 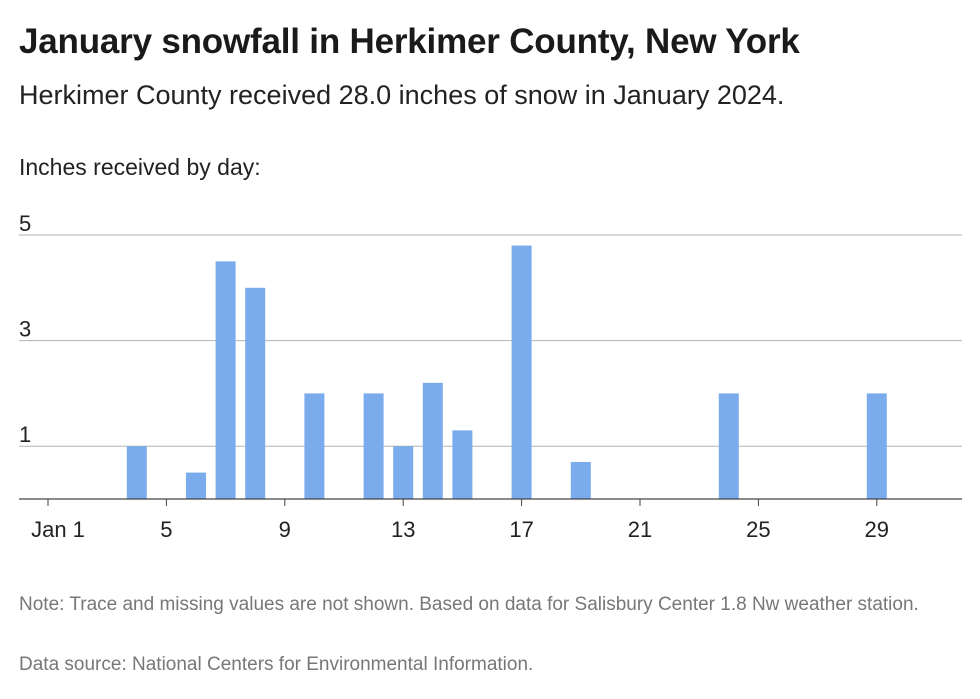 What do you see at coordinates (285, 529) in the screenshot?
I see `x-tick-label: 9` at bounding box center [285, 529].